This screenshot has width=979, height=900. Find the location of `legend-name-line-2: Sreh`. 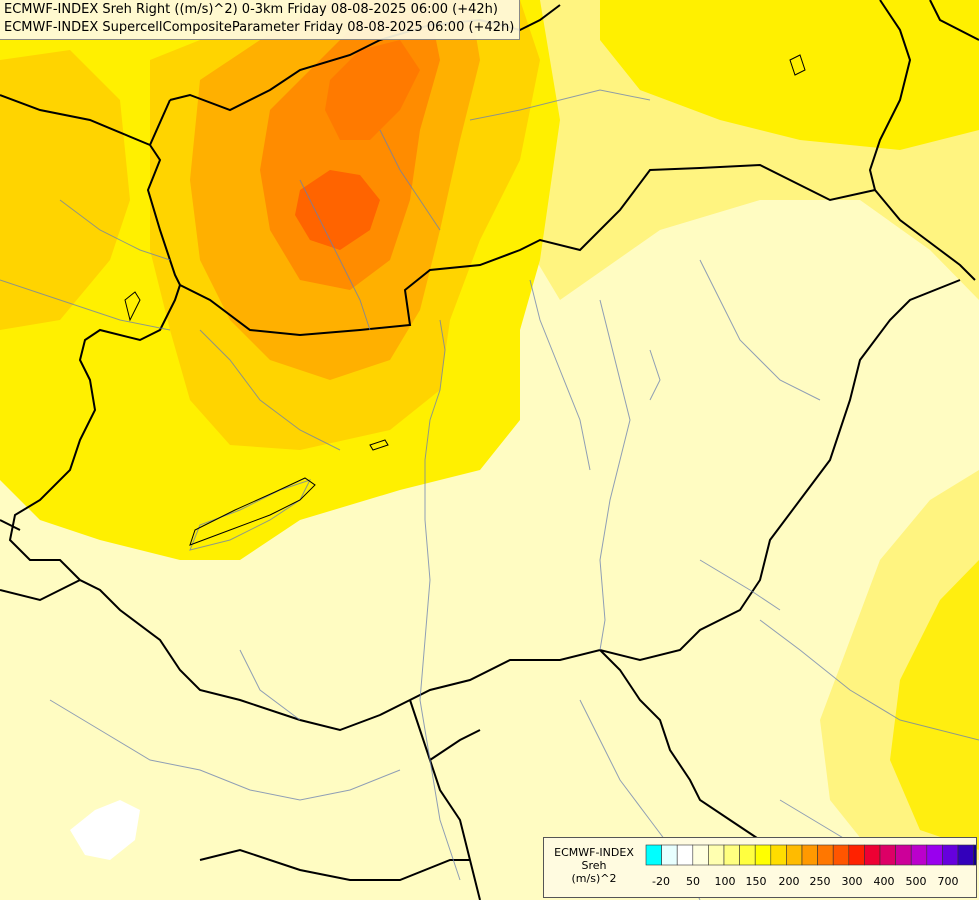

legend-name-line-2: Sreh is located at coordinates (594, 865).